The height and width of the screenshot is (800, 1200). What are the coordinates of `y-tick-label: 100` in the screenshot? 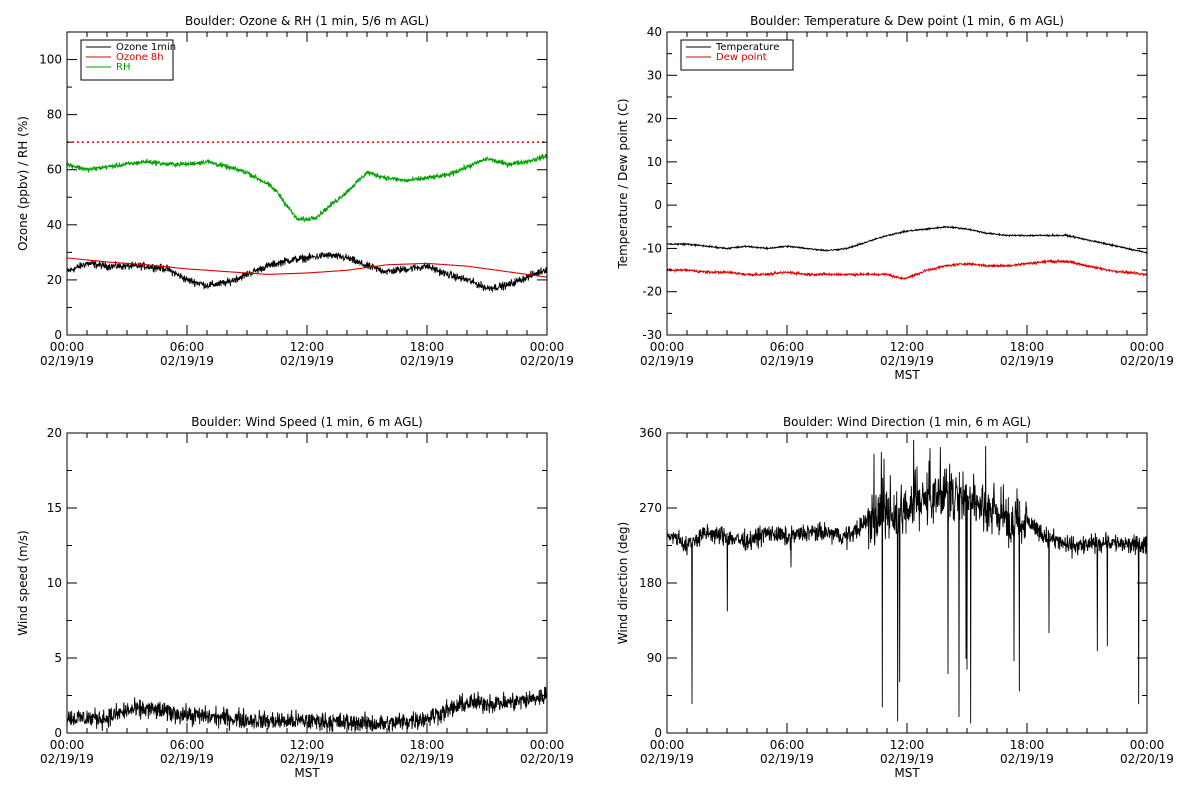 It's located at (50, 60).